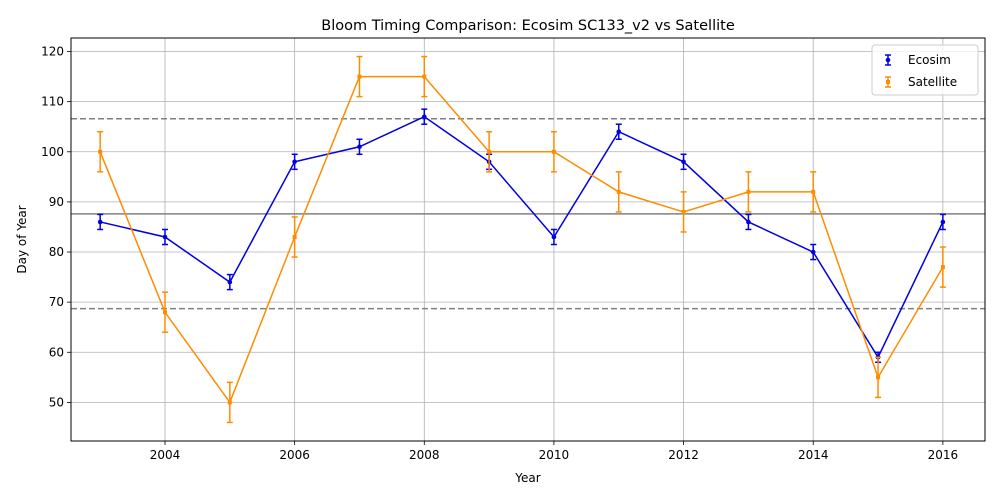 This screenshot has height=500, width=1000. I want to click on y-tick-label: 50, so click(56, 402).